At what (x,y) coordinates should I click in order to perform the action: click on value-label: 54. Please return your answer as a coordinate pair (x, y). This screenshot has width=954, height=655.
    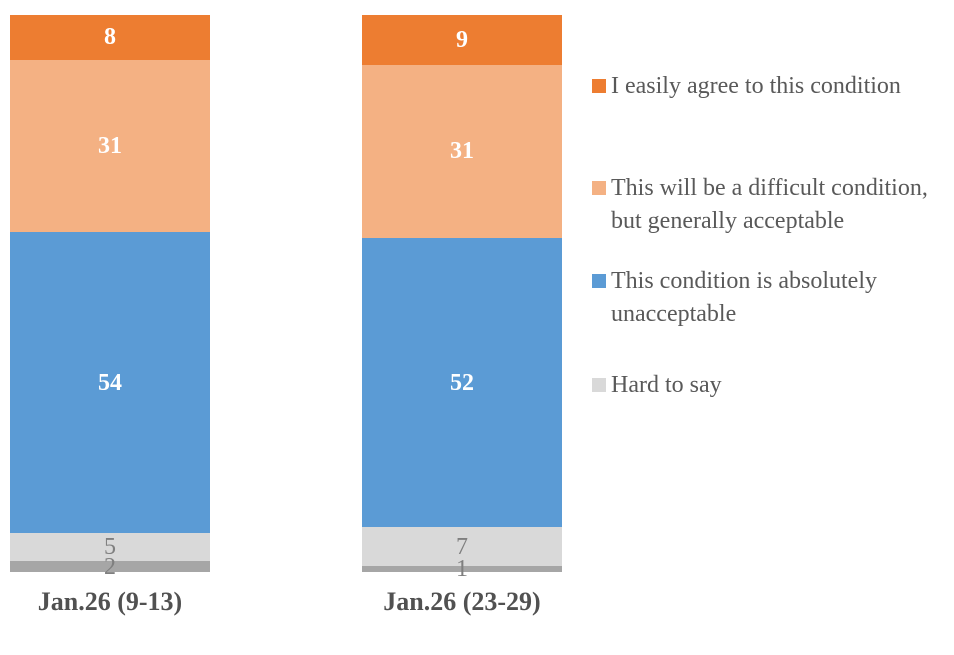
    Looking at the image, I should click on (110, 382).